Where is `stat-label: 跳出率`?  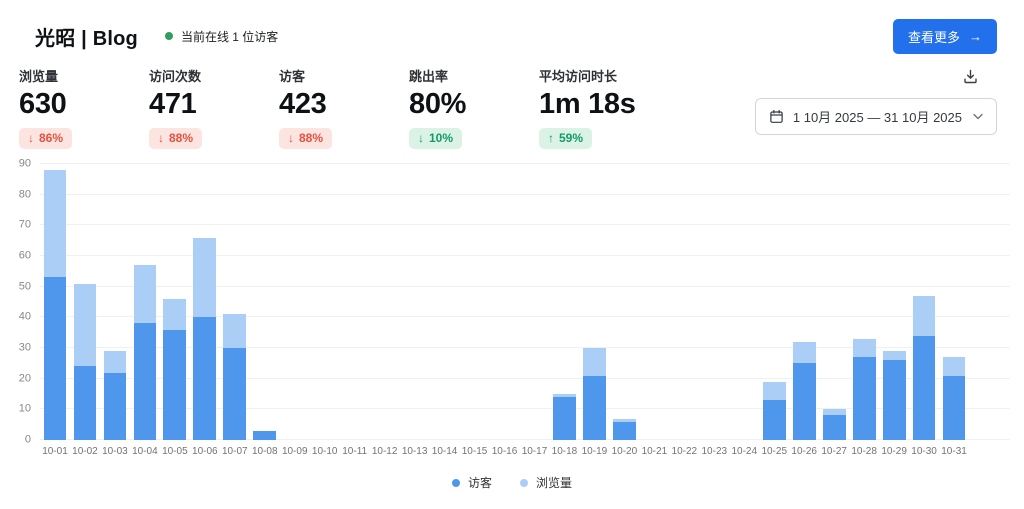 stat-label: 跳出率 is located at coordinates (429, 76).